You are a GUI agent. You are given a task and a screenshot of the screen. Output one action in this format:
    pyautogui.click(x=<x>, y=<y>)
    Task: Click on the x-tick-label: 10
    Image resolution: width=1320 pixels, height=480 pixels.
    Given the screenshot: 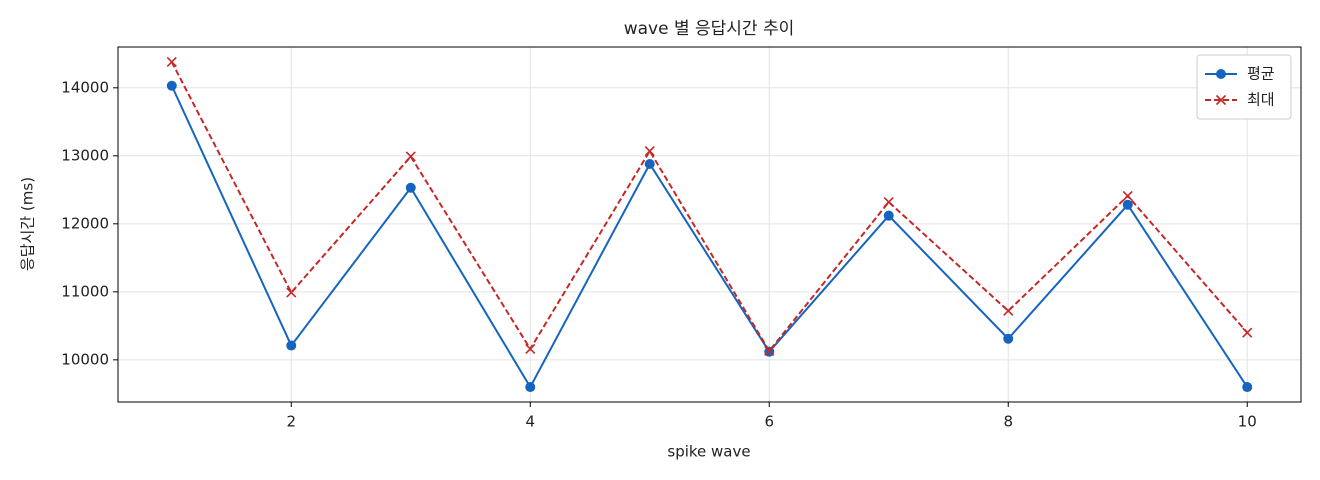 What is the action you would take?
    pyautogui.click(x=1247, y=422)
    